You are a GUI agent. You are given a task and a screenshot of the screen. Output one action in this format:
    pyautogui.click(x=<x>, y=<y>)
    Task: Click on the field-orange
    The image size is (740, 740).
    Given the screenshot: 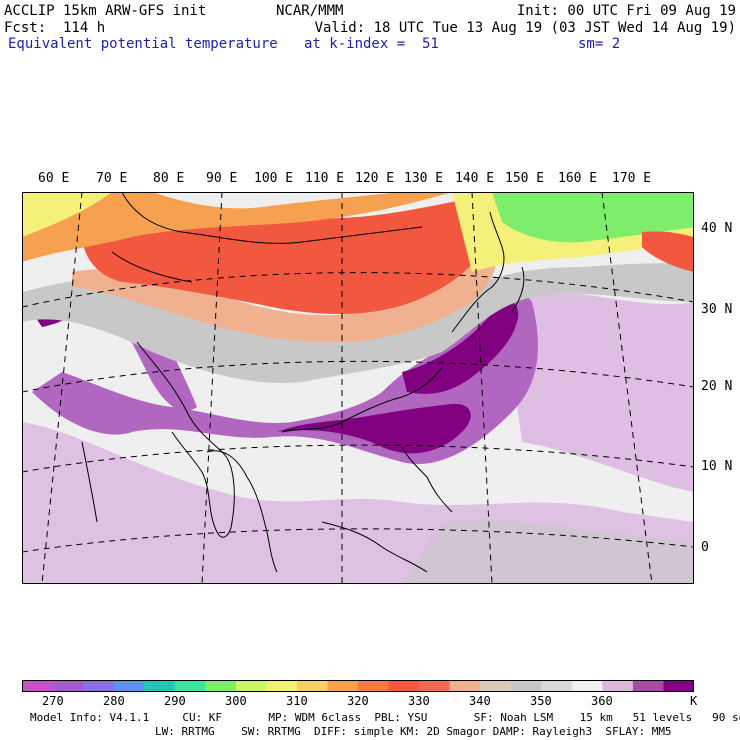 What is the action you would take?
    pyautogui.click(x=237, y=227)
    